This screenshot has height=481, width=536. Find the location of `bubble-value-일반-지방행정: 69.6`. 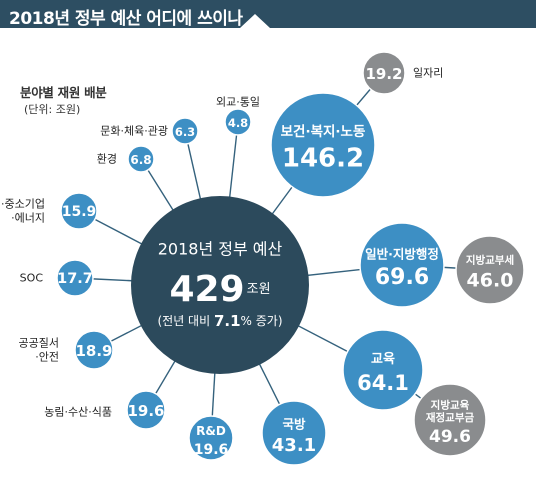

bubble-value-일반-지방행정: 69.6 is located at coordinates (402, 277).